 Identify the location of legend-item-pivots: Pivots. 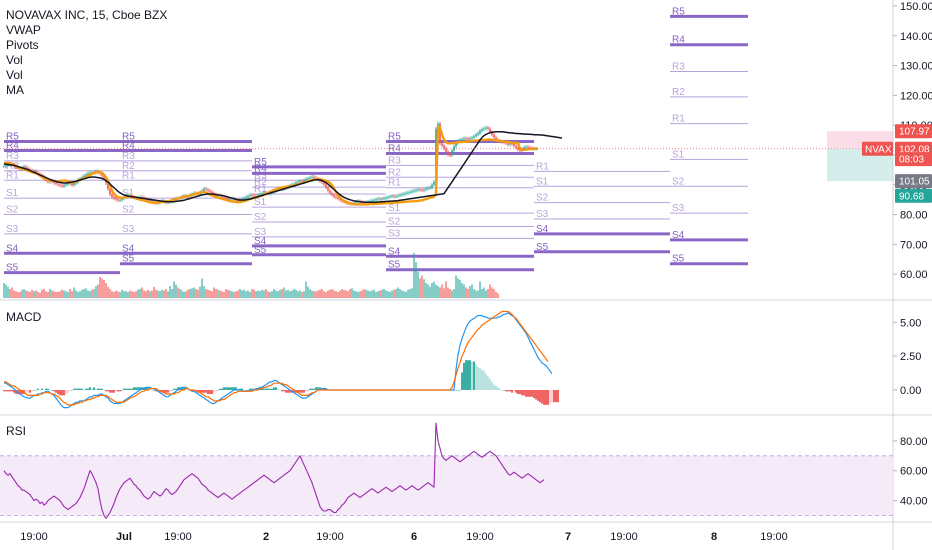
(22, 45).